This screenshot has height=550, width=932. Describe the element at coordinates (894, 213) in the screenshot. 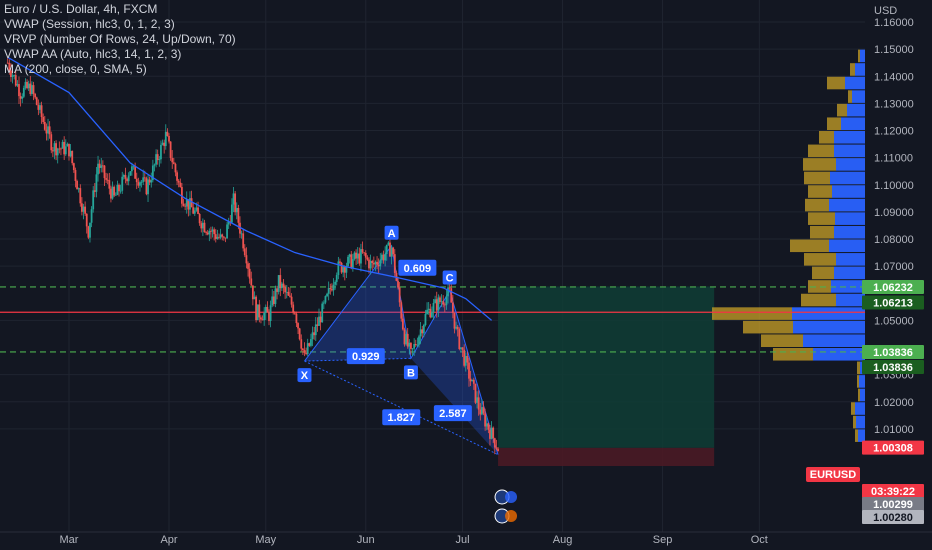

I see `y-axis-tick: 1.09000` at that location.